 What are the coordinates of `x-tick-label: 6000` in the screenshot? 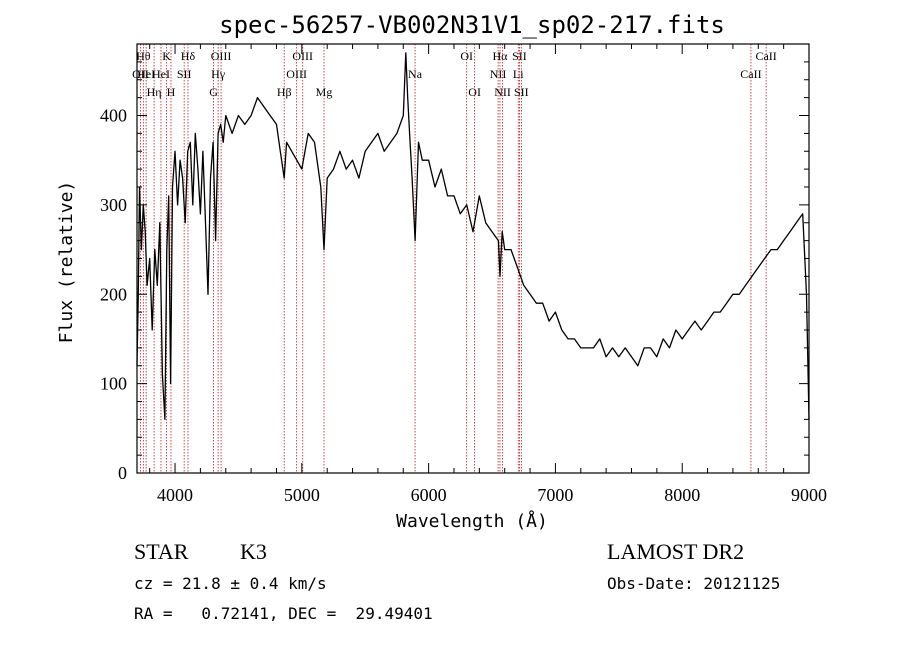 It's located at (429, 495).